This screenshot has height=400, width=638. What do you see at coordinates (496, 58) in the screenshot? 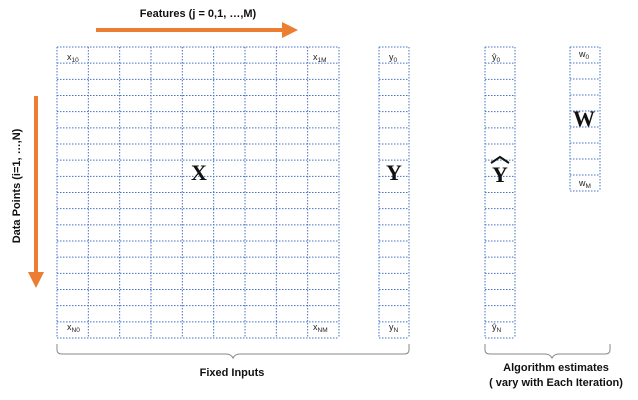
I see `yhat-top-label: ŷ0` at bounding box center [496, 58].